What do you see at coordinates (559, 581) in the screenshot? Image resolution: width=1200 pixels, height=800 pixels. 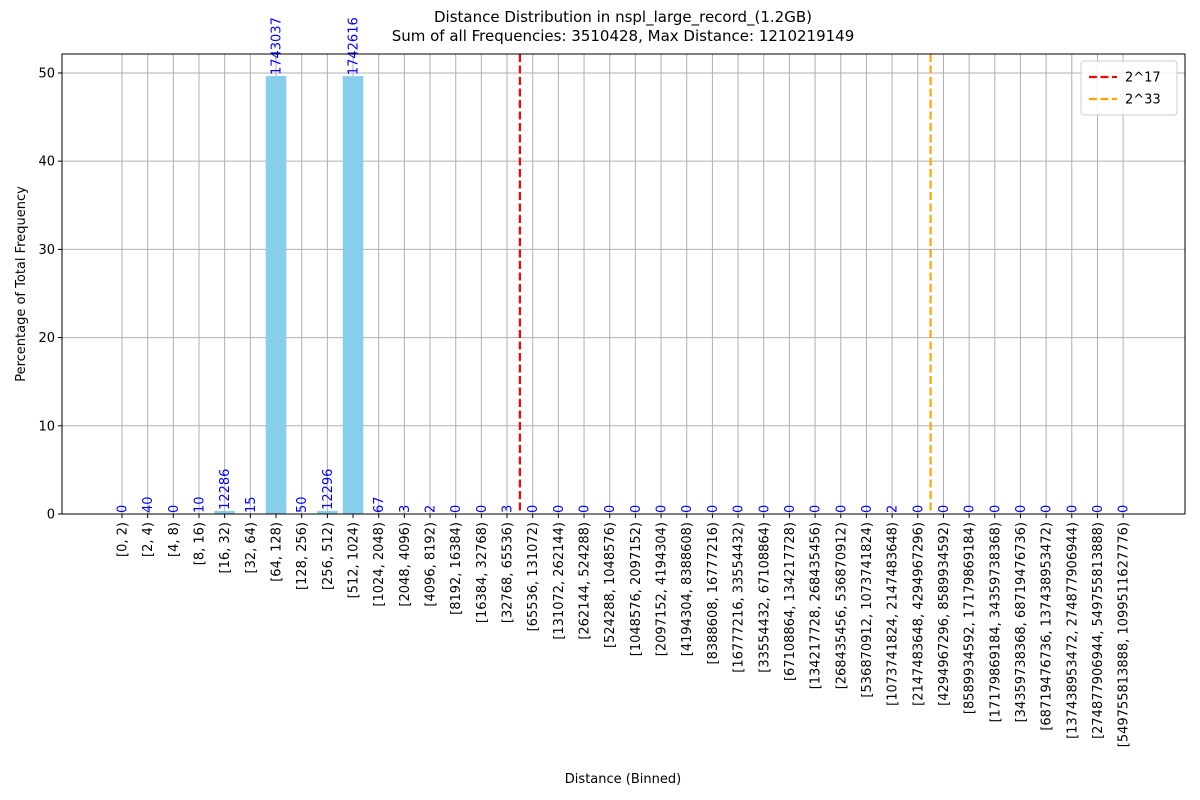 I see `x-tick-label: [131072, 262144)` at bounding box center [559, 581].